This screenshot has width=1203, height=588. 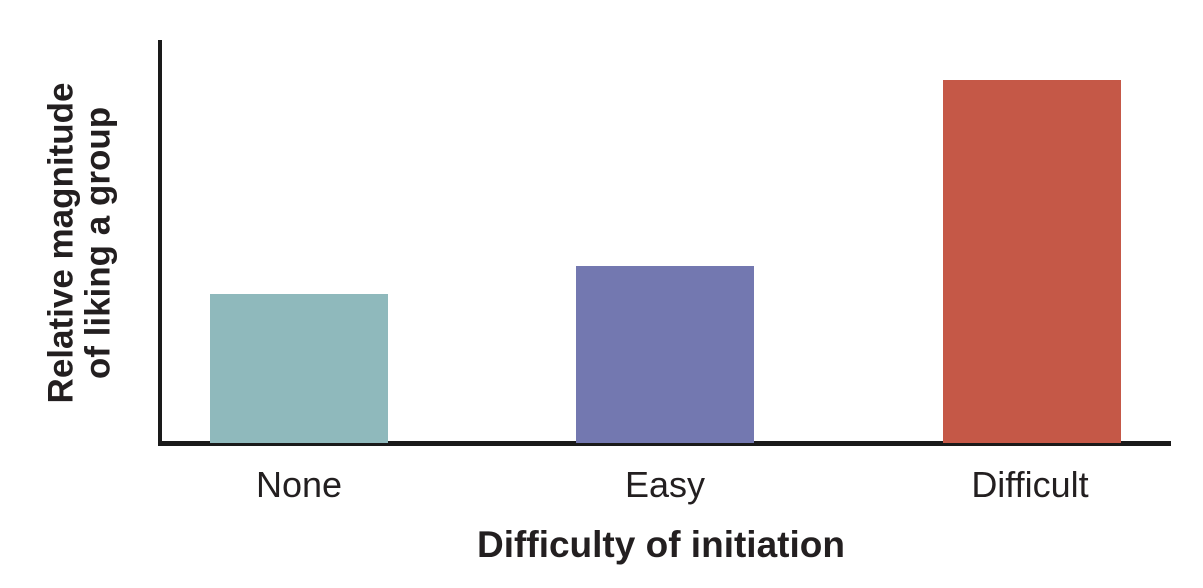 I want to click on y-axis-title-line2: of liking a group, so click(x=98, y=243).